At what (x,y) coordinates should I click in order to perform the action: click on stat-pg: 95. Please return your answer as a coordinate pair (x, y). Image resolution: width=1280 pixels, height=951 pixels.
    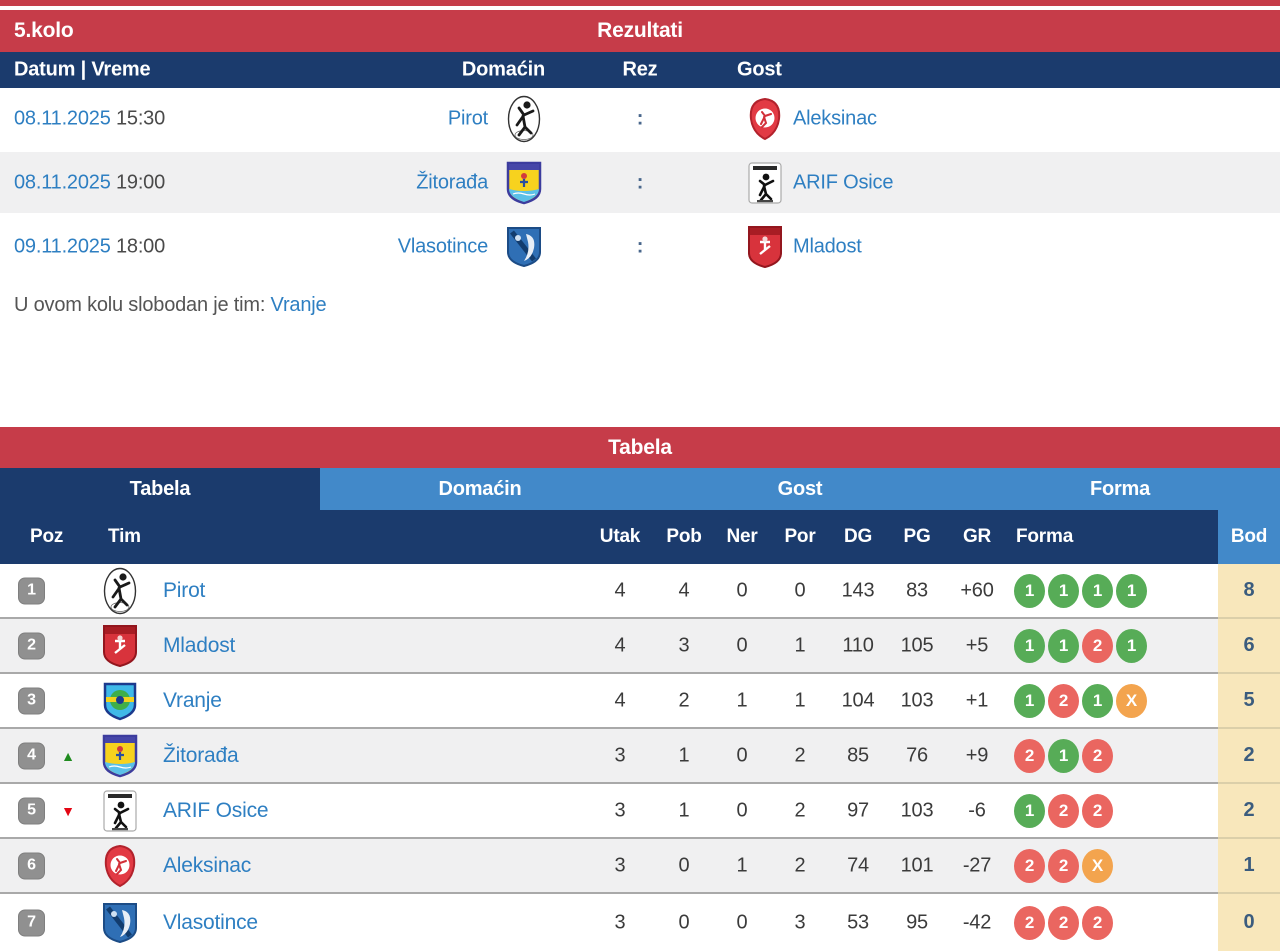
    Looking at the image, I should click on (917, 922).